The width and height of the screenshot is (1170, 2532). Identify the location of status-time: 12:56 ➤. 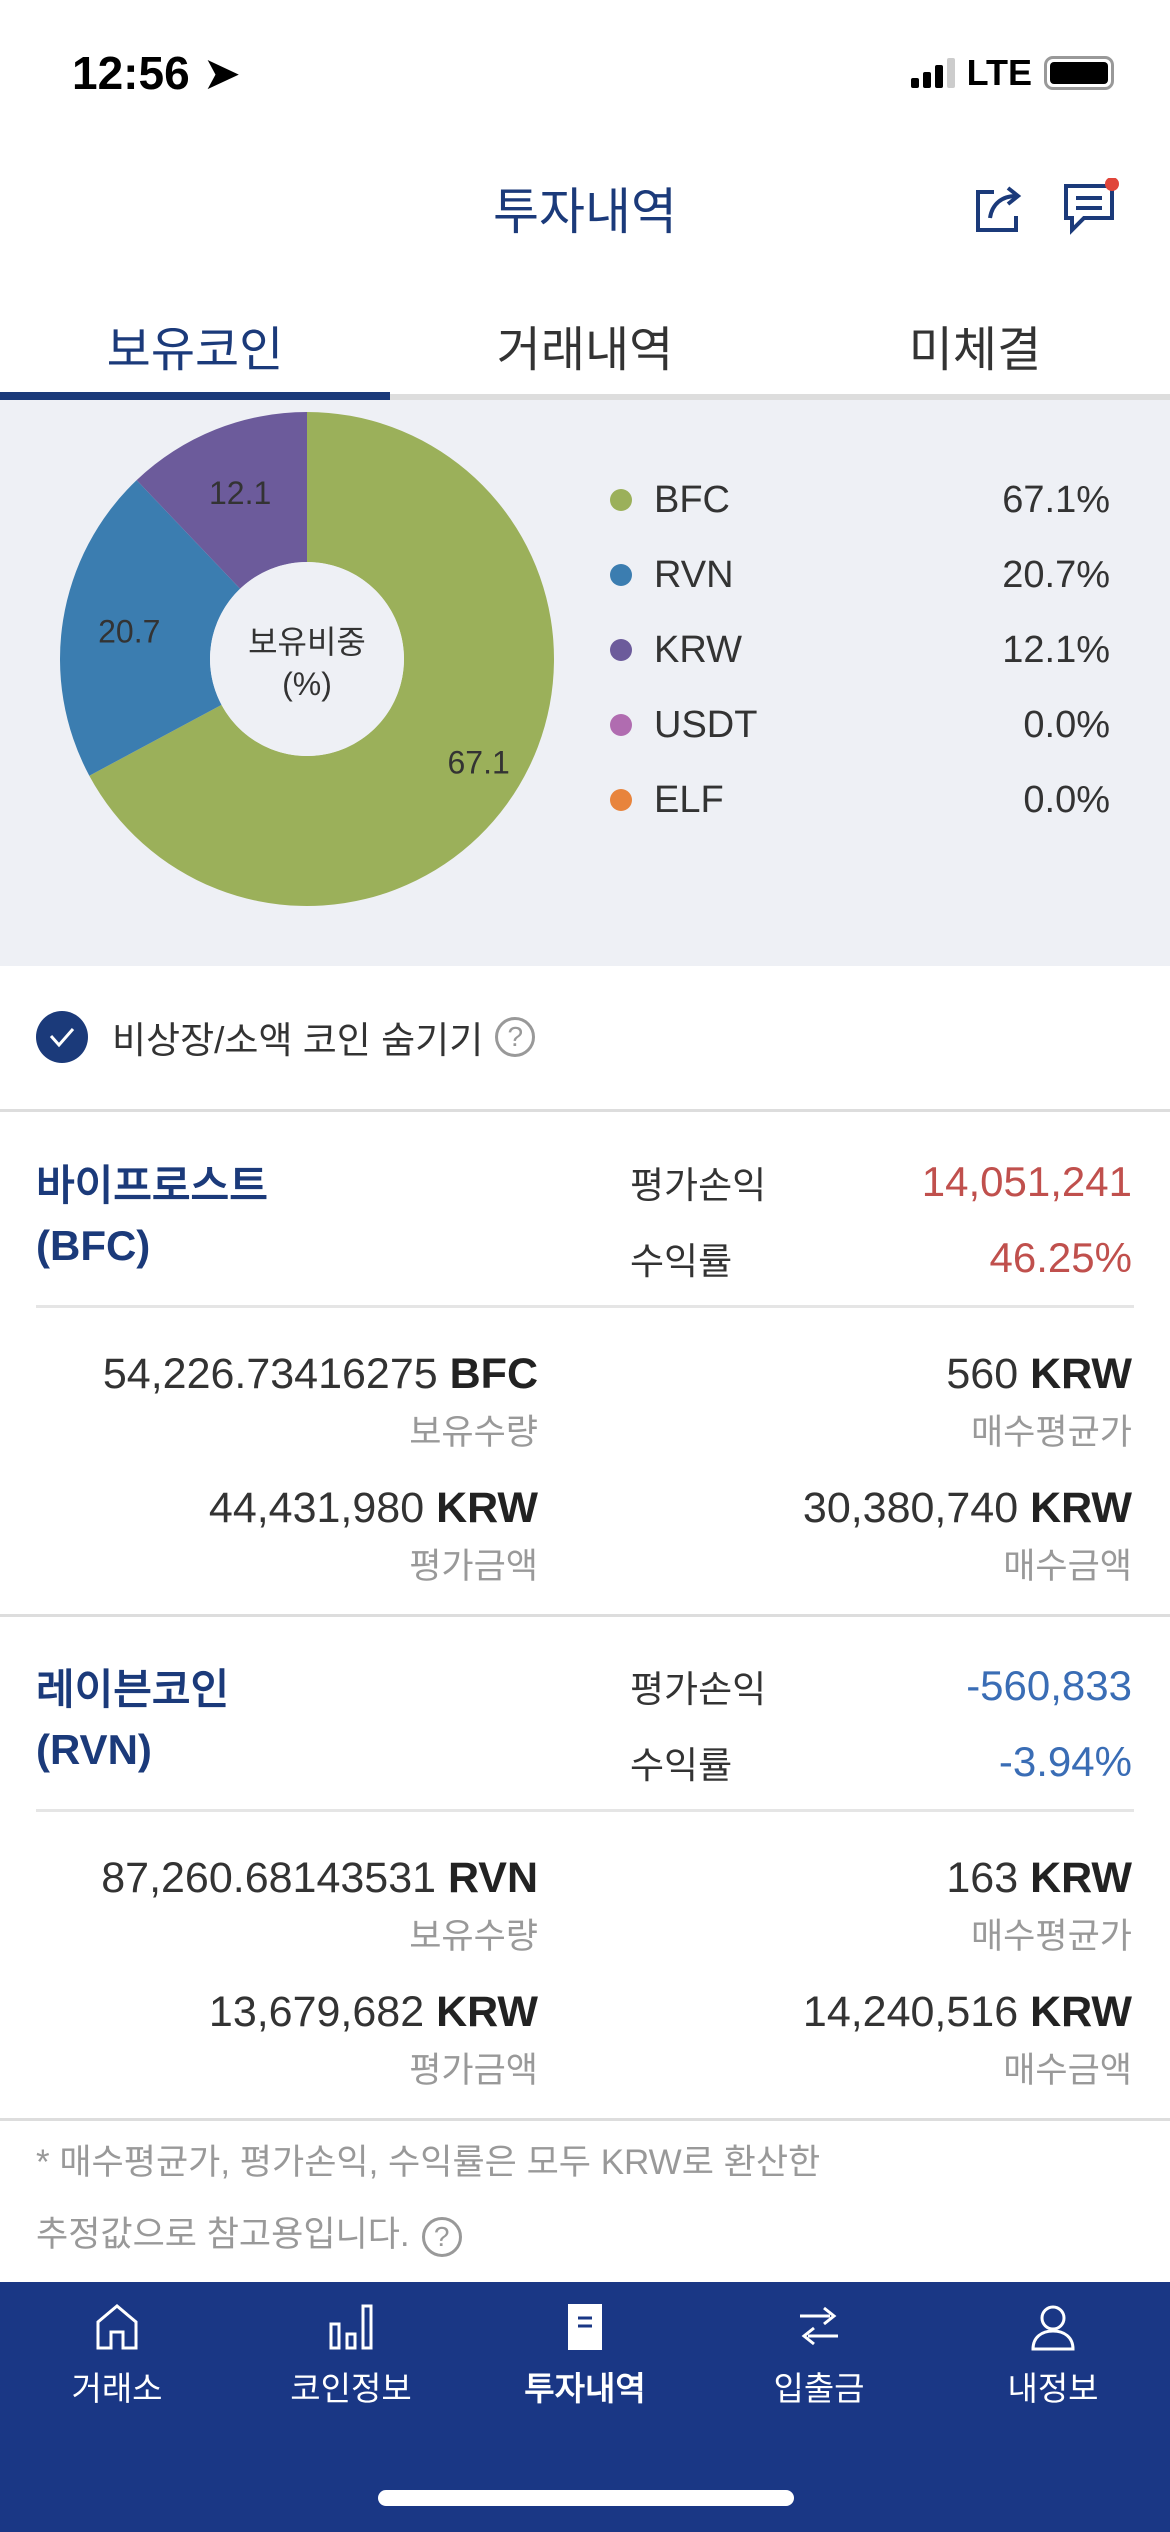
(156, 73).